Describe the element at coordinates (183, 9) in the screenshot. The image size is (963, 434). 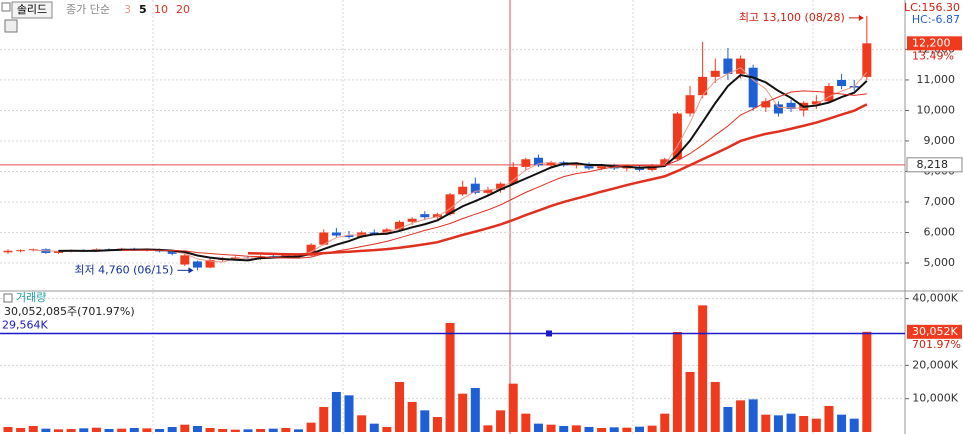
I see `ma-legend: 20` at that location.